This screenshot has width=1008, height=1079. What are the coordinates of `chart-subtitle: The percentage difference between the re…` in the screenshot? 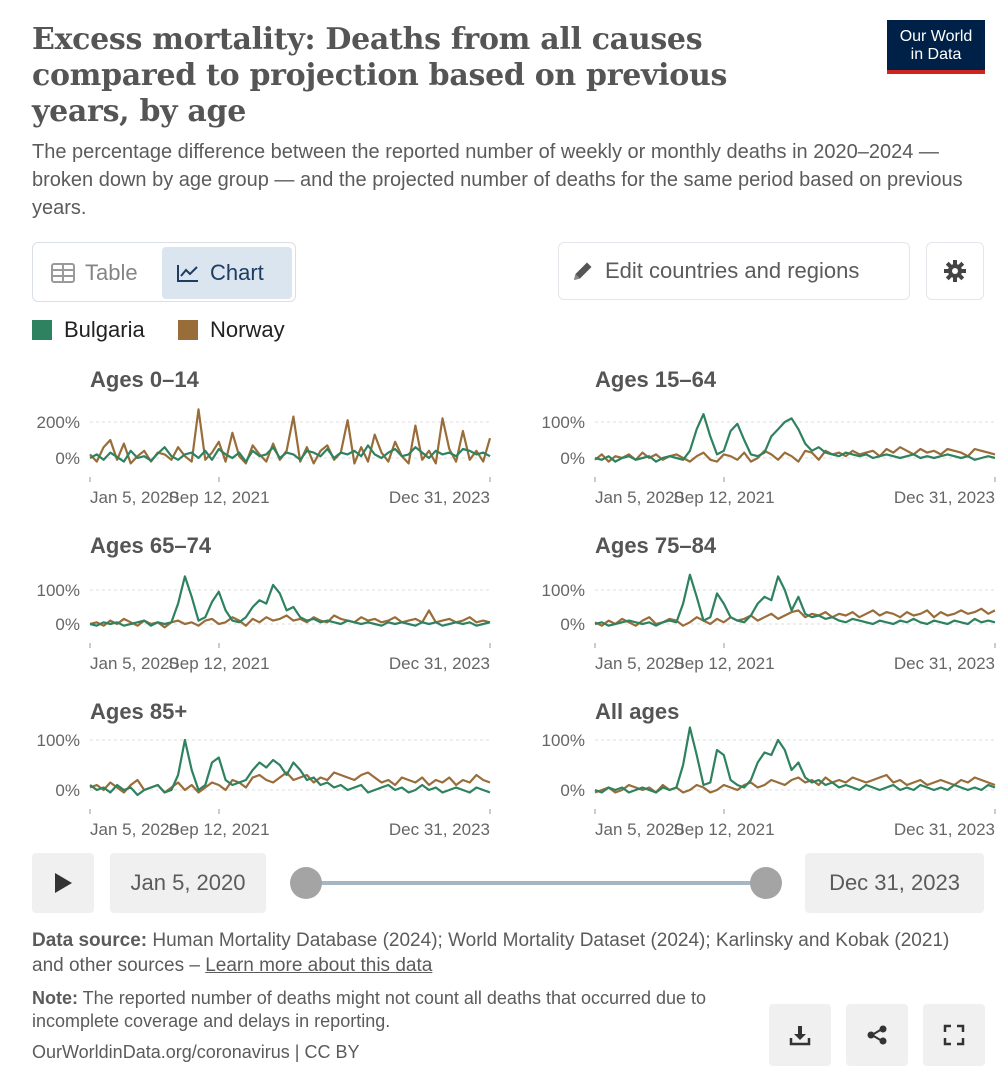 It's located at (497, 180).